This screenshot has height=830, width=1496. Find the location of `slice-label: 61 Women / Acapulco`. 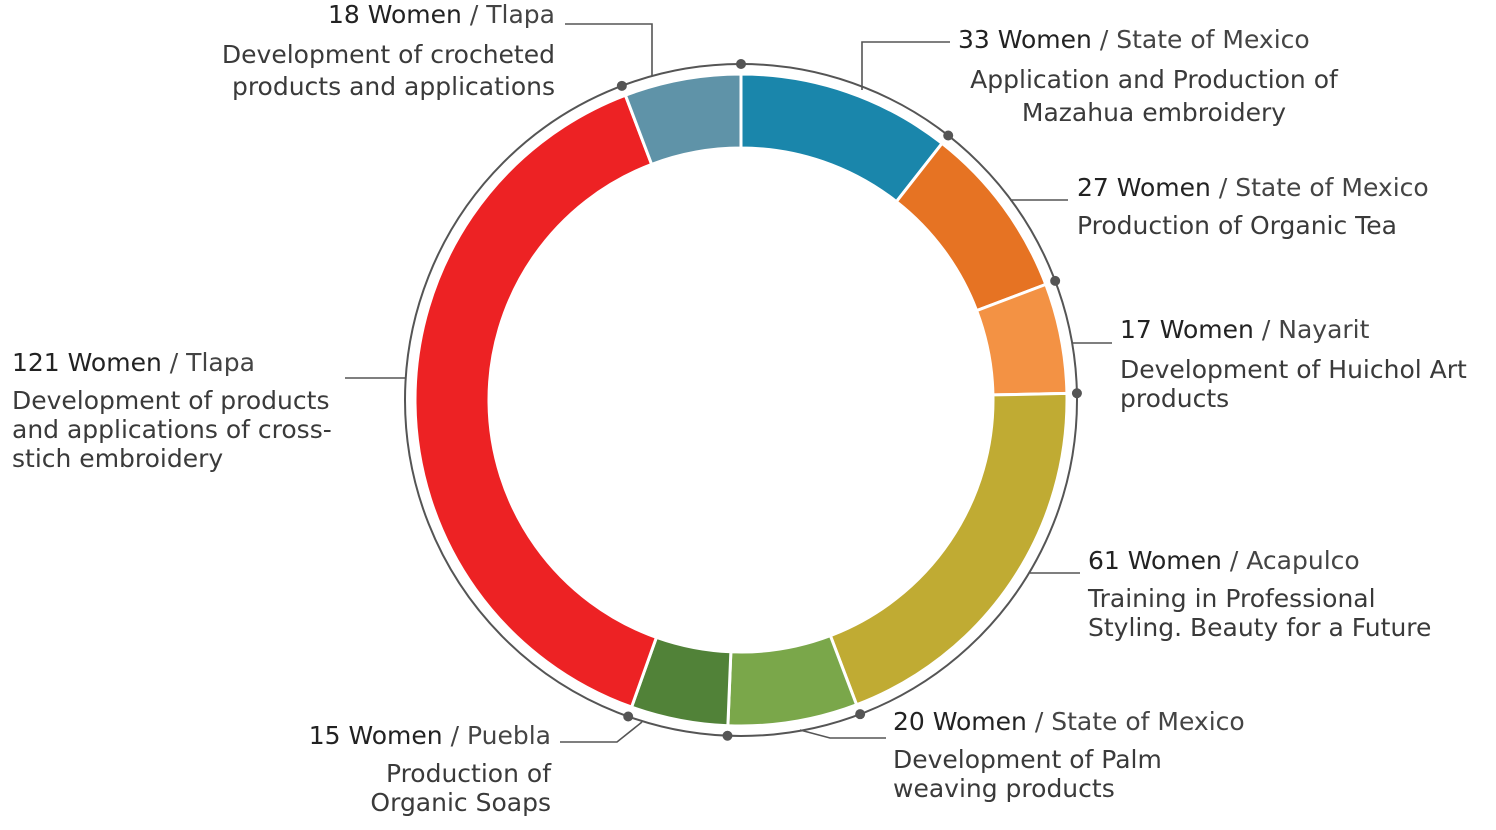

slice-label: 61 Women / Acapulco is located at coordinates (1224, 560).